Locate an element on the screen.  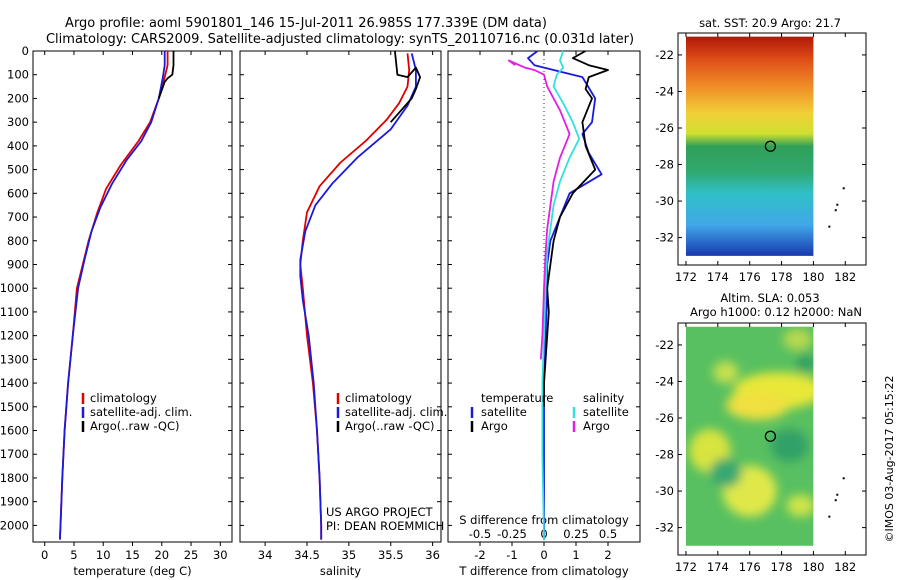
imos-watermark: ©IMOS 03-Aug-2017 05:15:22 is located at coordinates (889, 459).